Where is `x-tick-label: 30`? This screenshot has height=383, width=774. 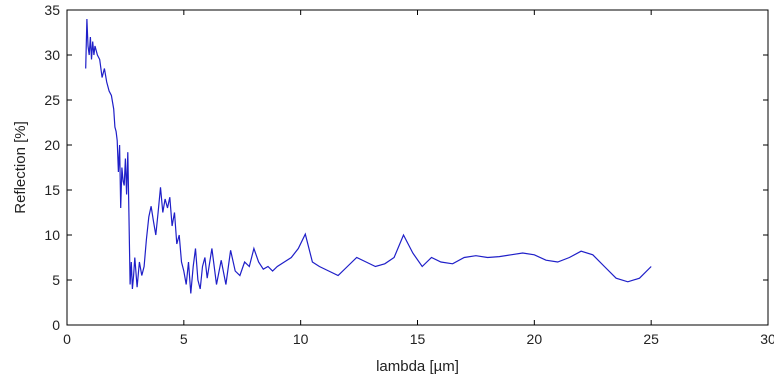
x-tick-label: 30 is located at coordinates (767, 339).